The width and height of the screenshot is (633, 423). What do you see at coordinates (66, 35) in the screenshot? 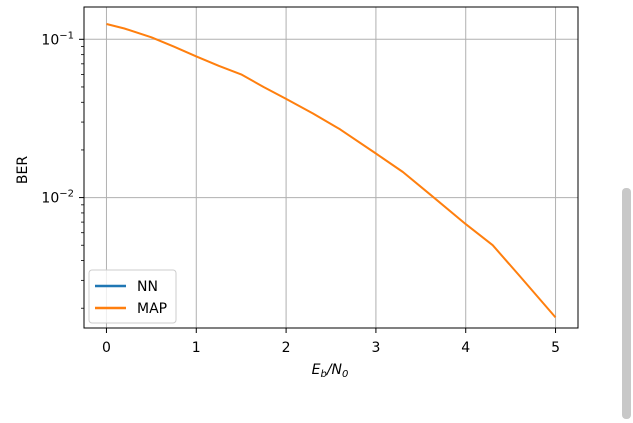
I see `y-tick-label-exponent: −1` at bounding box center [66, 35].